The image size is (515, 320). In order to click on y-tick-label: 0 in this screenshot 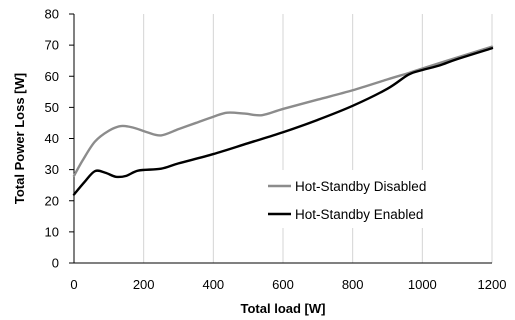, I will do `click(55, 263)`.